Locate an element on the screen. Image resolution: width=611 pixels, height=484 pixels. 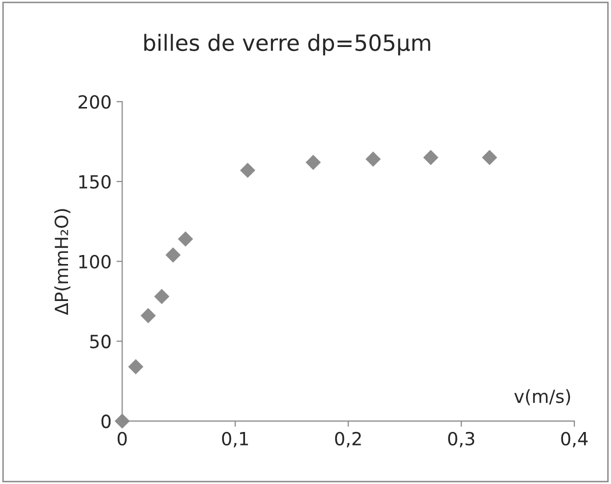
x-tick-label: 0 is located at coordinates (122, 439).